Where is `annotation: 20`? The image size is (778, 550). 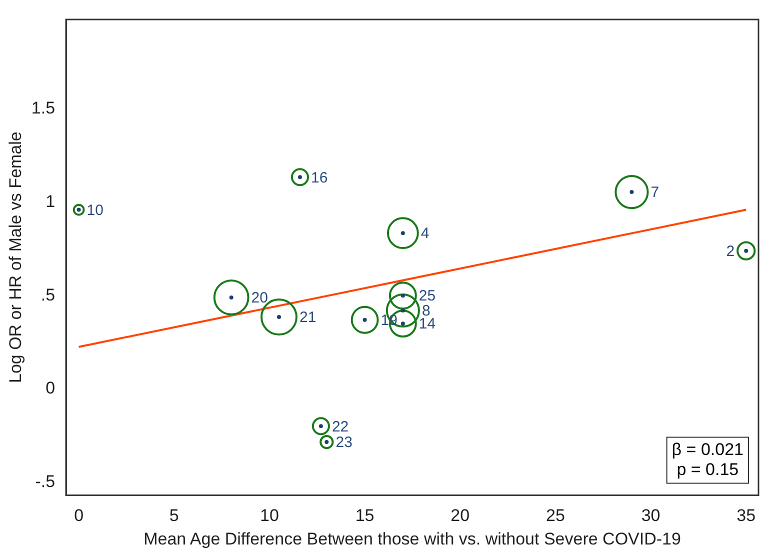
annotation: 20 is located at coordinates (259, 298).